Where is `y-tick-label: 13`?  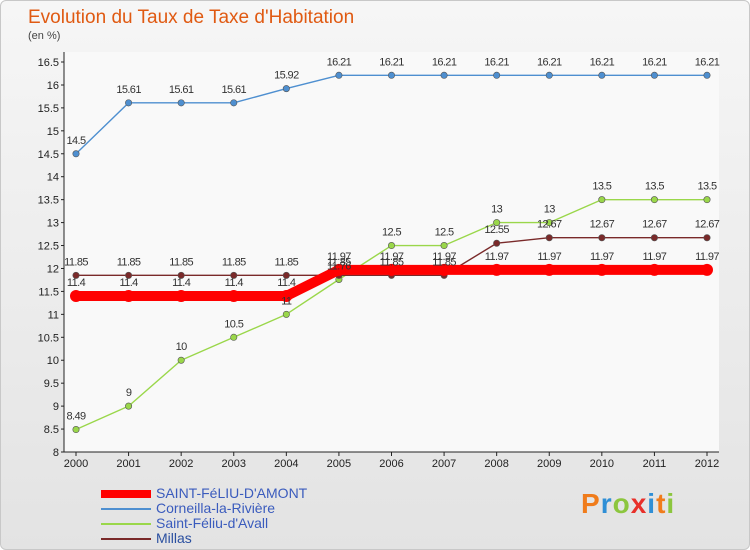
y-tick-label: 13 is located at coordinates (53, 224).